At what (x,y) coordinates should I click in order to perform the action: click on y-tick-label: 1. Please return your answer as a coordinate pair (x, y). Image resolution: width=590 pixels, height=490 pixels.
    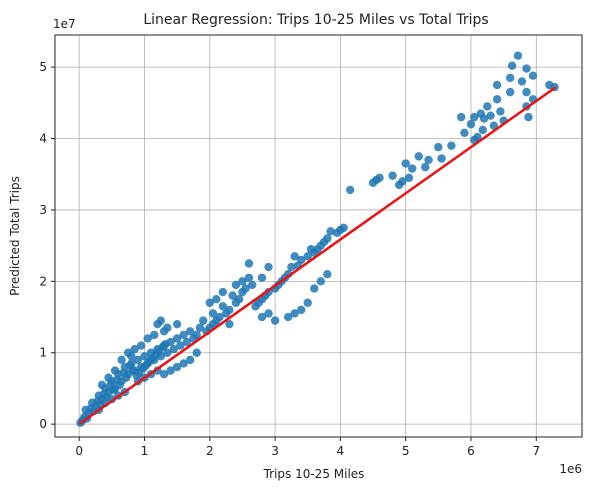
    Looking at the image, I should click on (43, 353).